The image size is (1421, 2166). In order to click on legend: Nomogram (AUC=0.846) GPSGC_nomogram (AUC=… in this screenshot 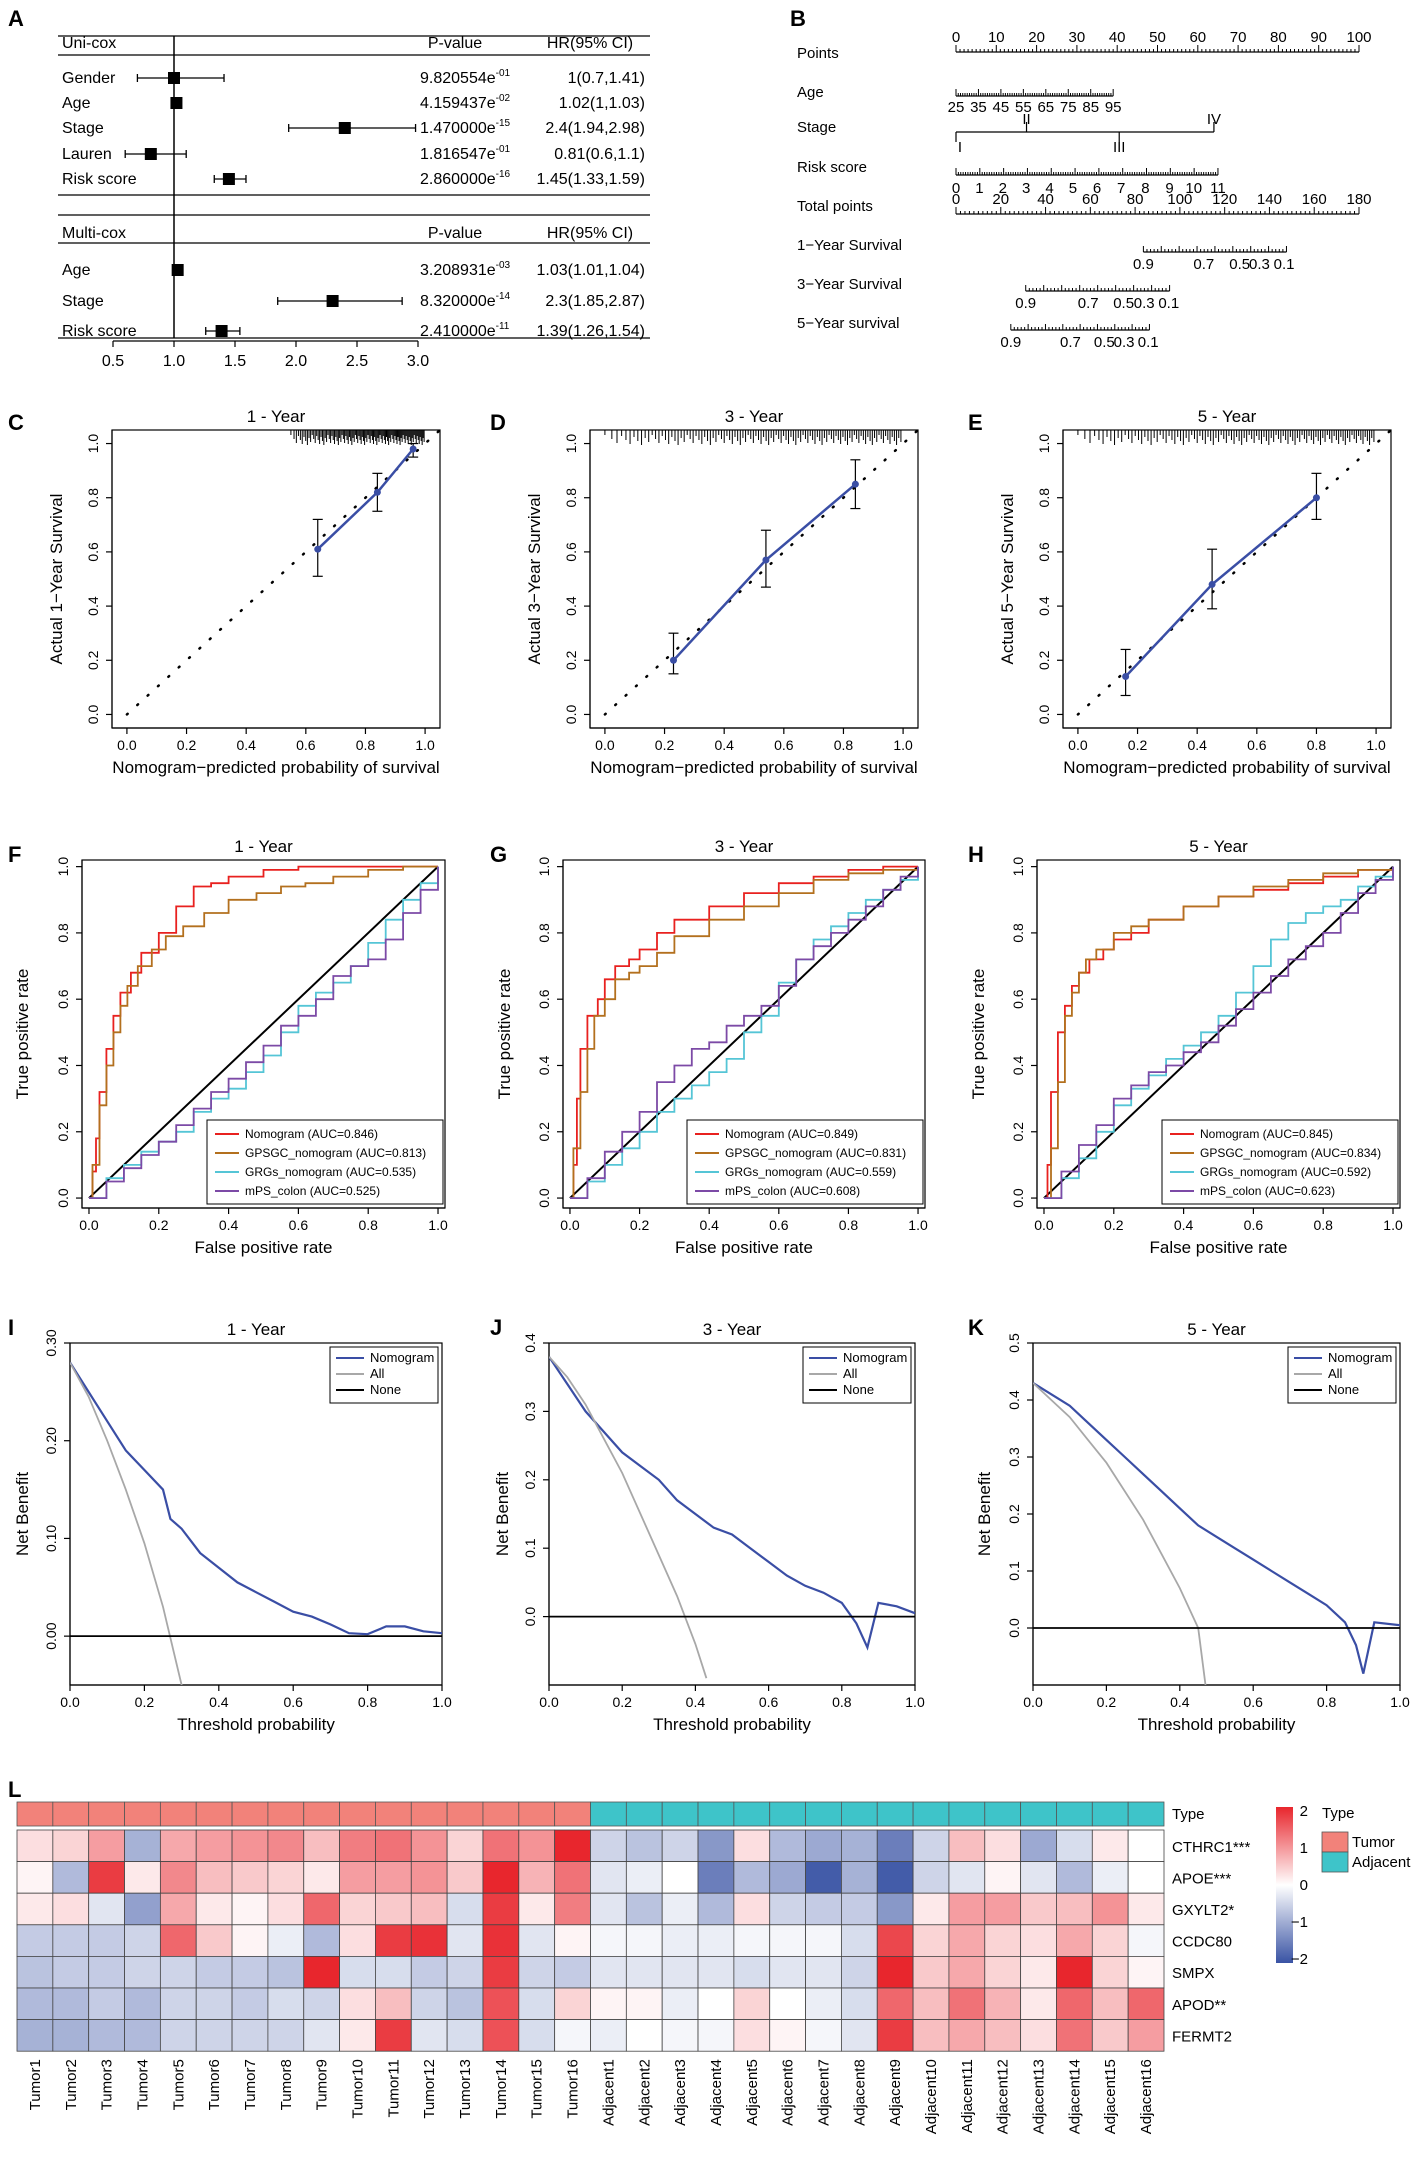, I will do `click(325, 1162)`.